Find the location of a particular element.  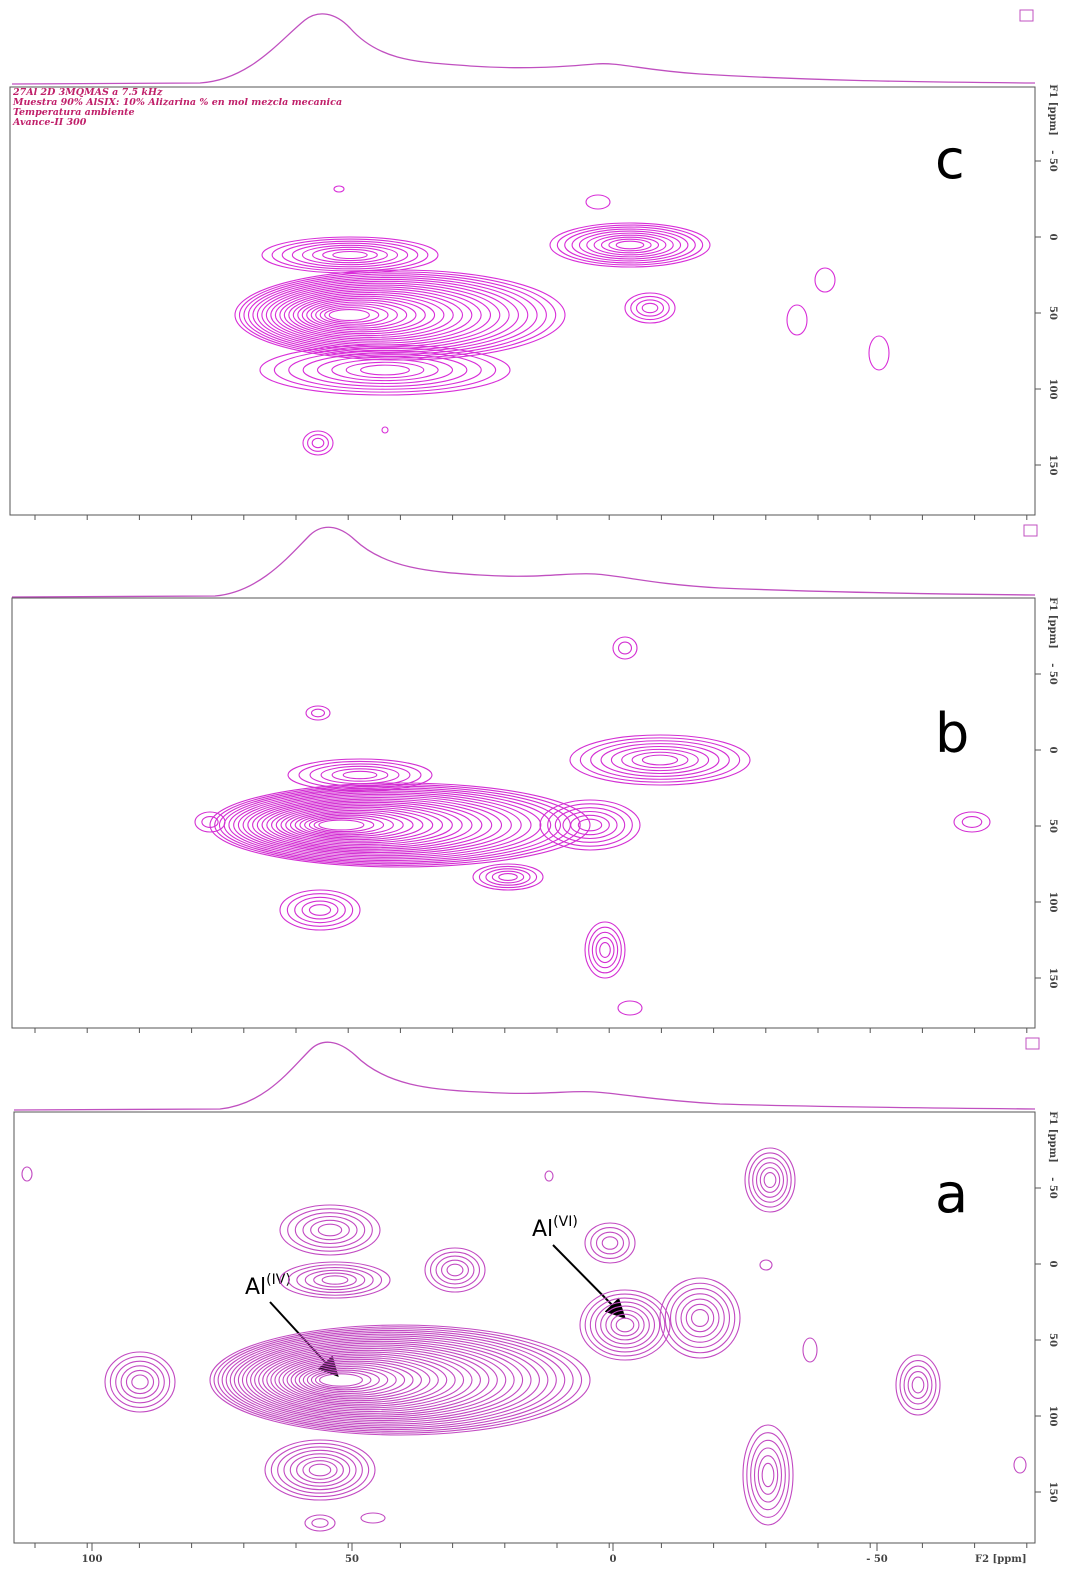

y-tick-label: 50 is located at coordinates (1052, 826).